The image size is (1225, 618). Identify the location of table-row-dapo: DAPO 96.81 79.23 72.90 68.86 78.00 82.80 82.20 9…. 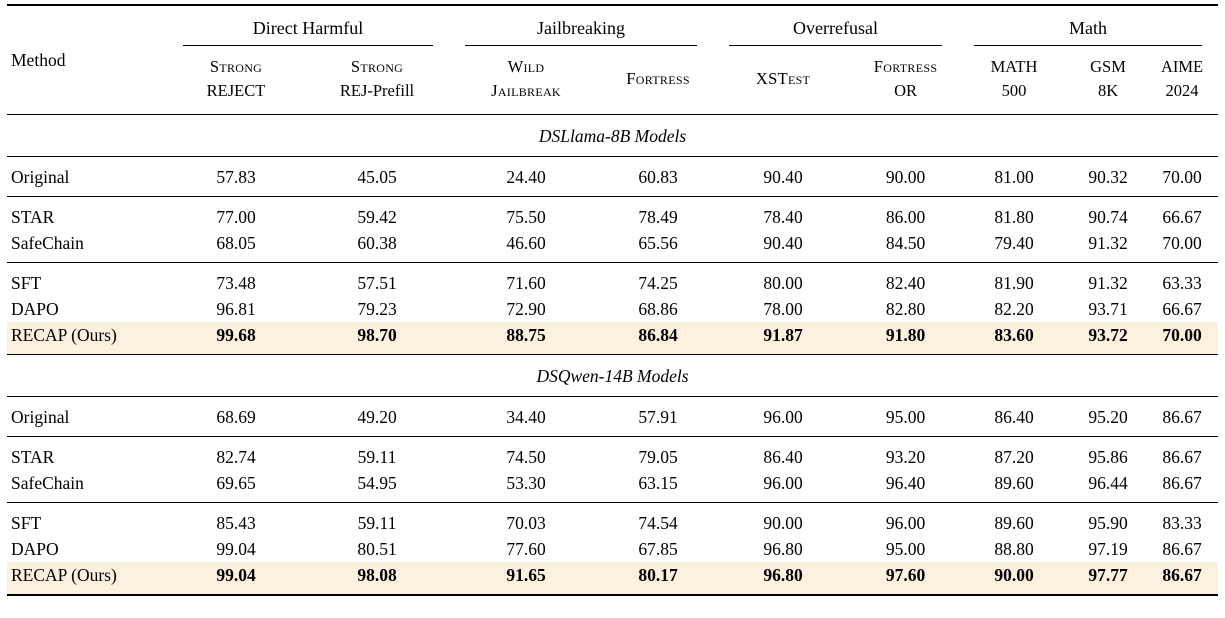
(612, 309).